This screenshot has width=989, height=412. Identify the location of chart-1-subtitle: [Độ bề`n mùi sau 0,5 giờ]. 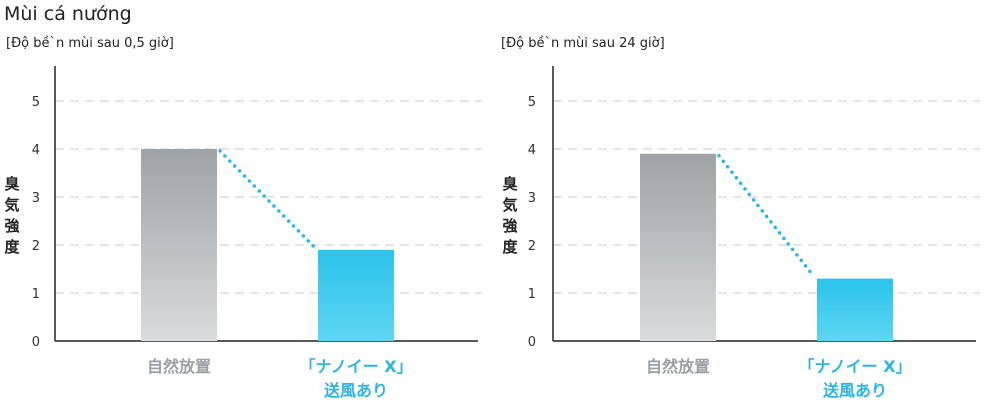
(90, 43).